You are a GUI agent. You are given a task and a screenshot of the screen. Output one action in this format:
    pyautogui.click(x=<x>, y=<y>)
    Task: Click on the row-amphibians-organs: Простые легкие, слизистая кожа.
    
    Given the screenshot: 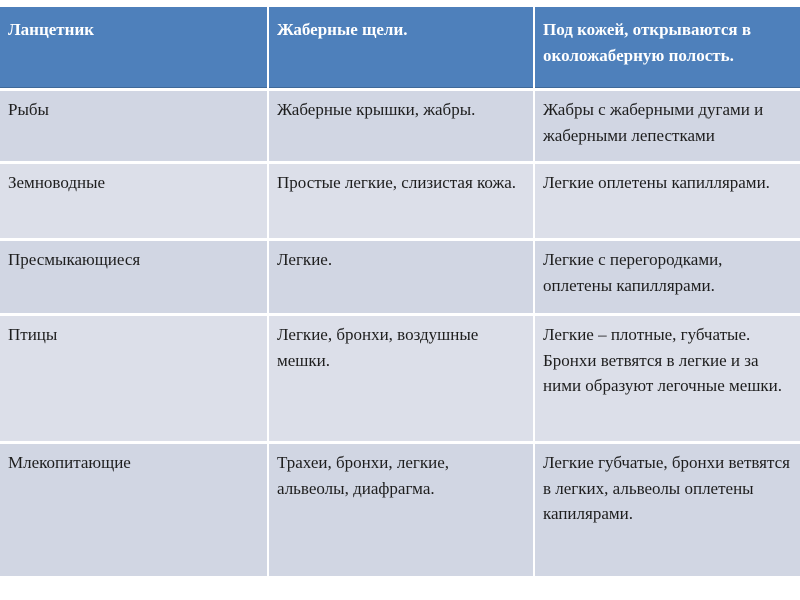 What is the action you would take?
    pyautogui.click(x=401, y=201)
    